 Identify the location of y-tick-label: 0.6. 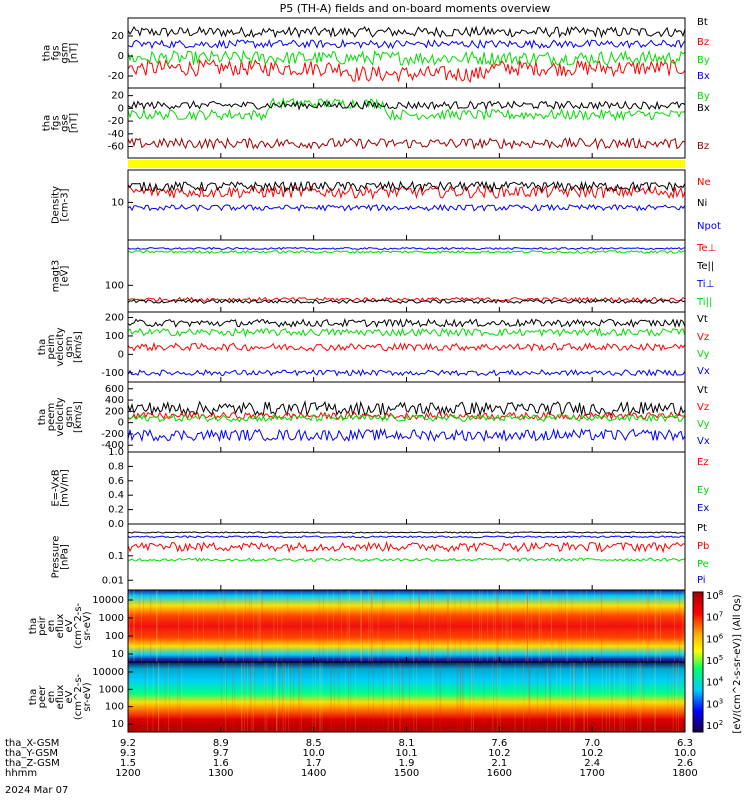
(116, 481).